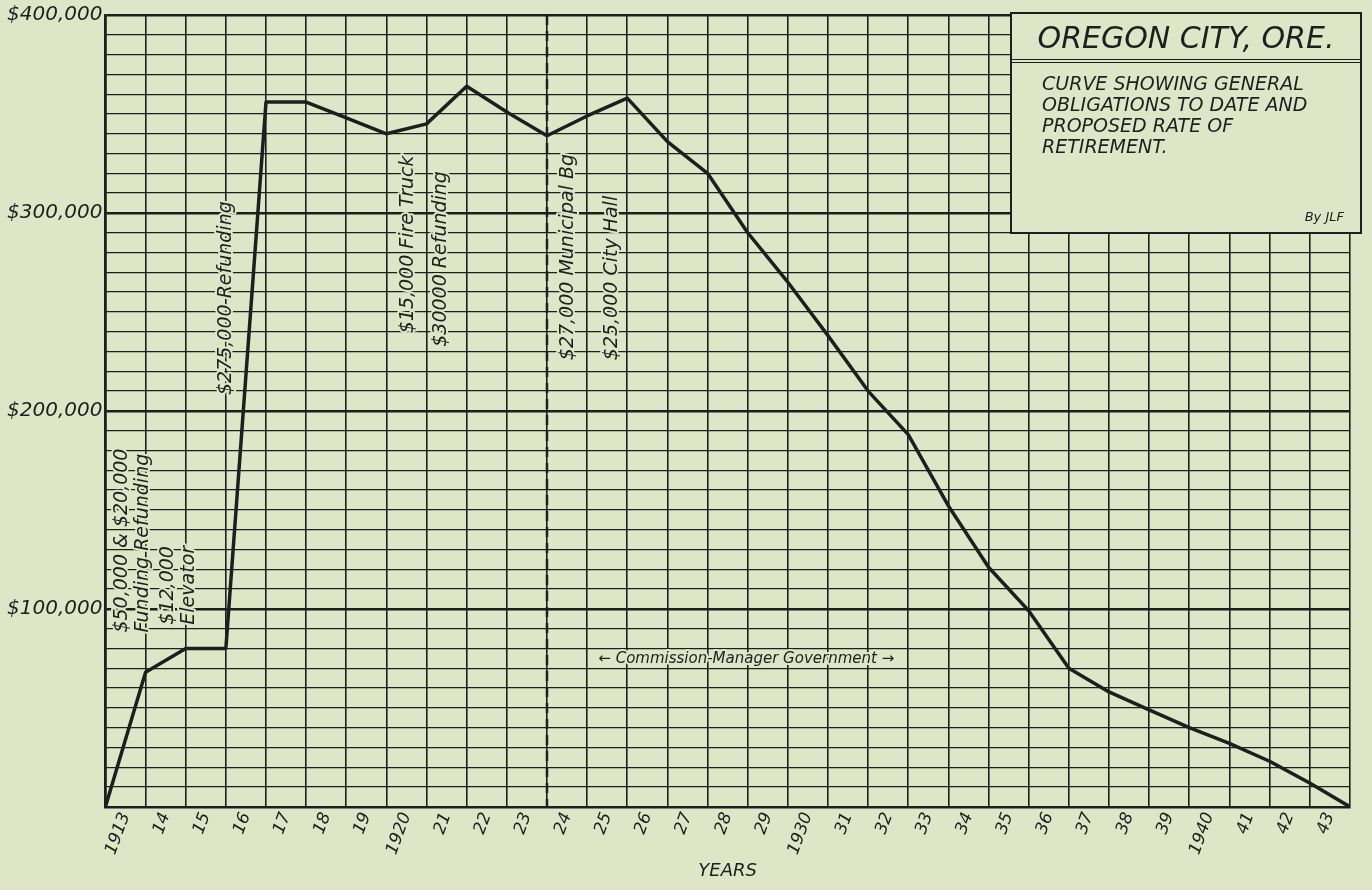  Describe the element at coordinates (727, 869) in the screenshot. I see `x-axis-title: YEARS` at that location.